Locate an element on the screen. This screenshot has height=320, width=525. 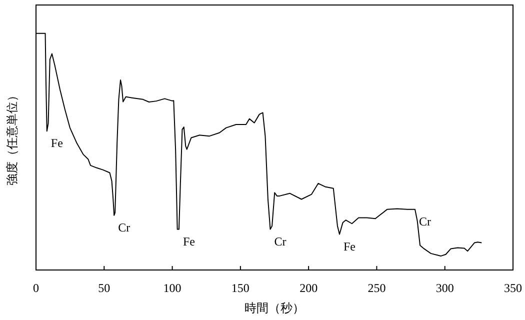
x-tick-label: 250 is located at coordinates (377, 288).